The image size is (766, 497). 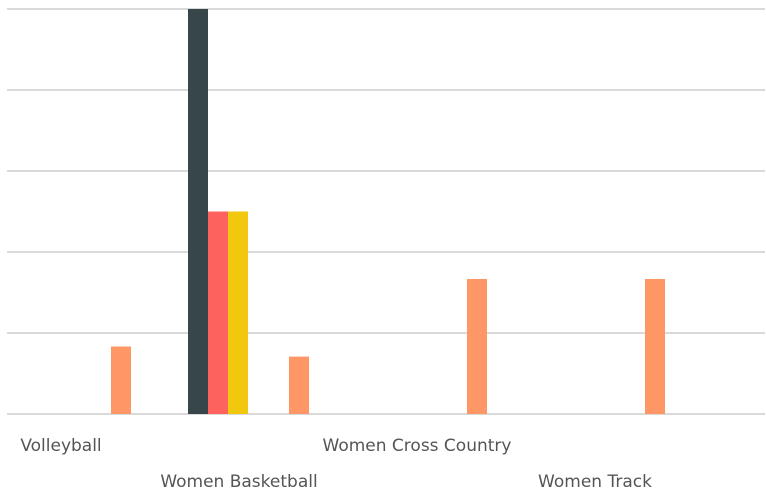 What do you see at coordinates (238, 482) in the screenshot?
I see `x-tick-label: Women Basketball` at bounding box center [238, 482].